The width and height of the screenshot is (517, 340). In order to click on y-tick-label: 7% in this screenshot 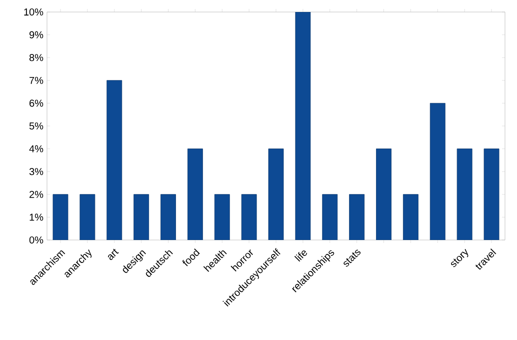, I will do `click(37, 80)`.